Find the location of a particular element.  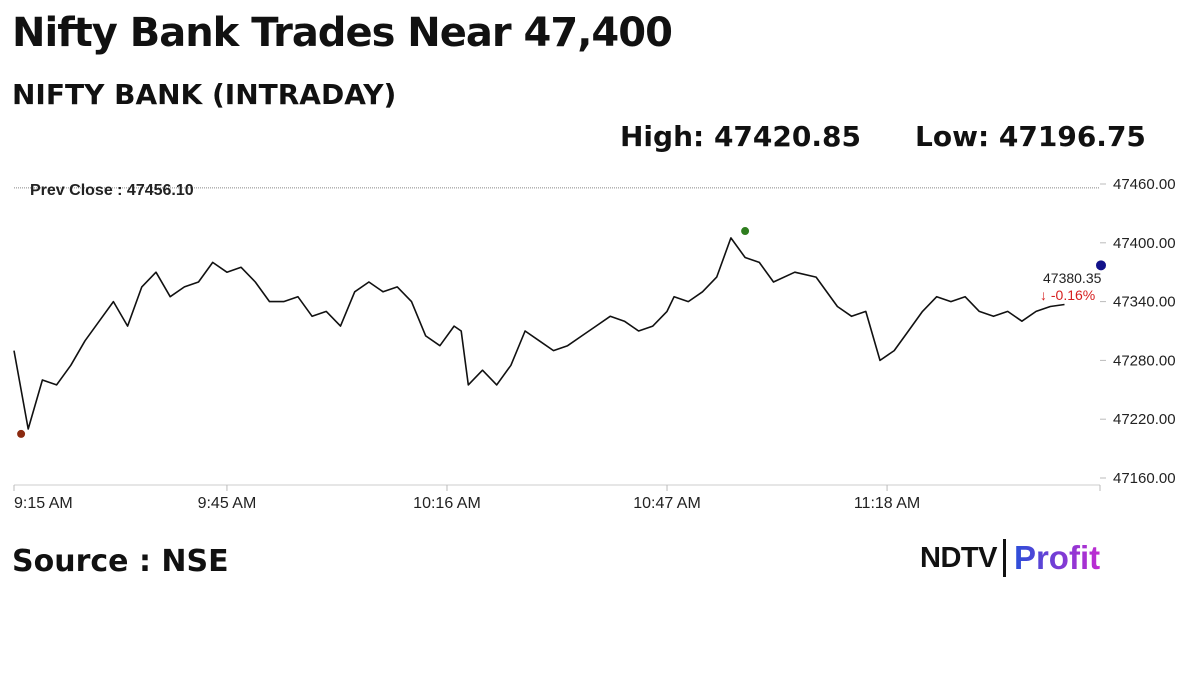

y-tick-label: 47160.00 is located at coordinates (1144, 478).